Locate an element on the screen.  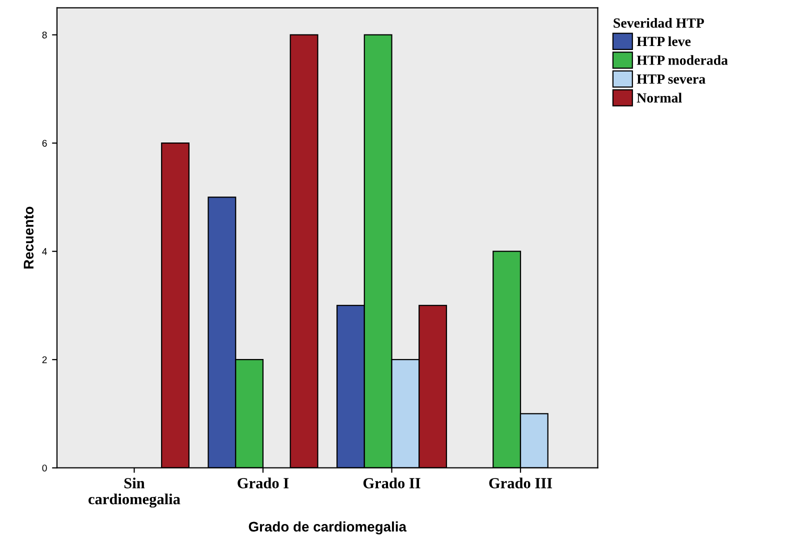
x-axis-title: Grado de cardiomegalia is located at coordinates (327, 527).